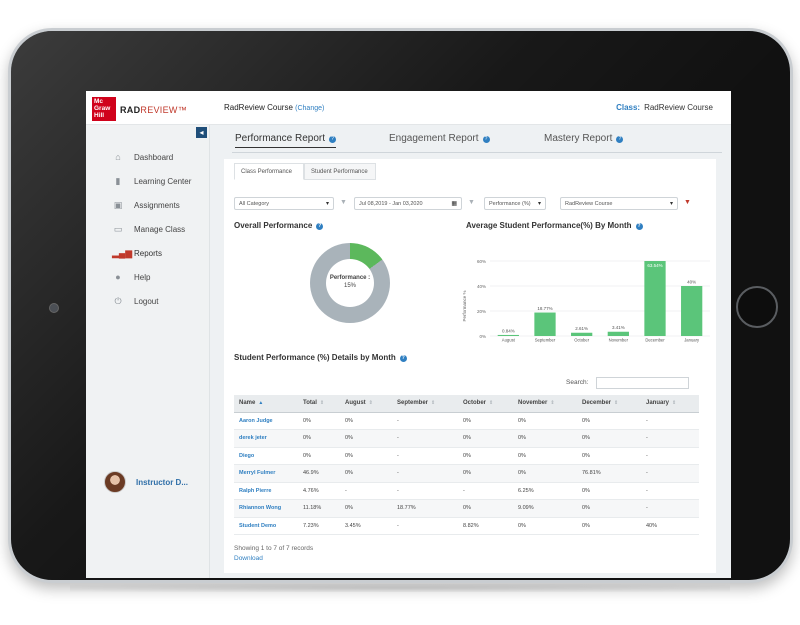  What do you see at coordinates (642, 383) in the screenshot?
I see `search-input` at bounding box center [642, 383].